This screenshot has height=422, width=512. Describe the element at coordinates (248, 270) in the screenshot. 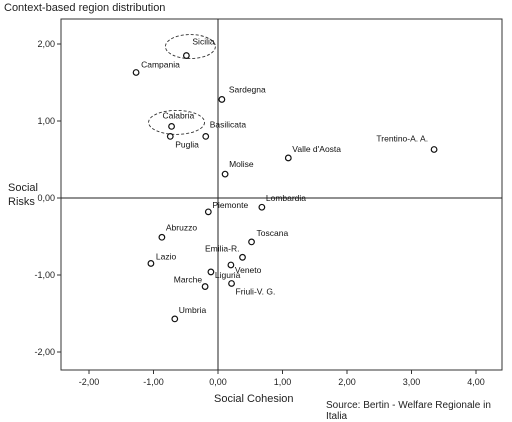

I see `point-label-veneto: Veneto` at that location.